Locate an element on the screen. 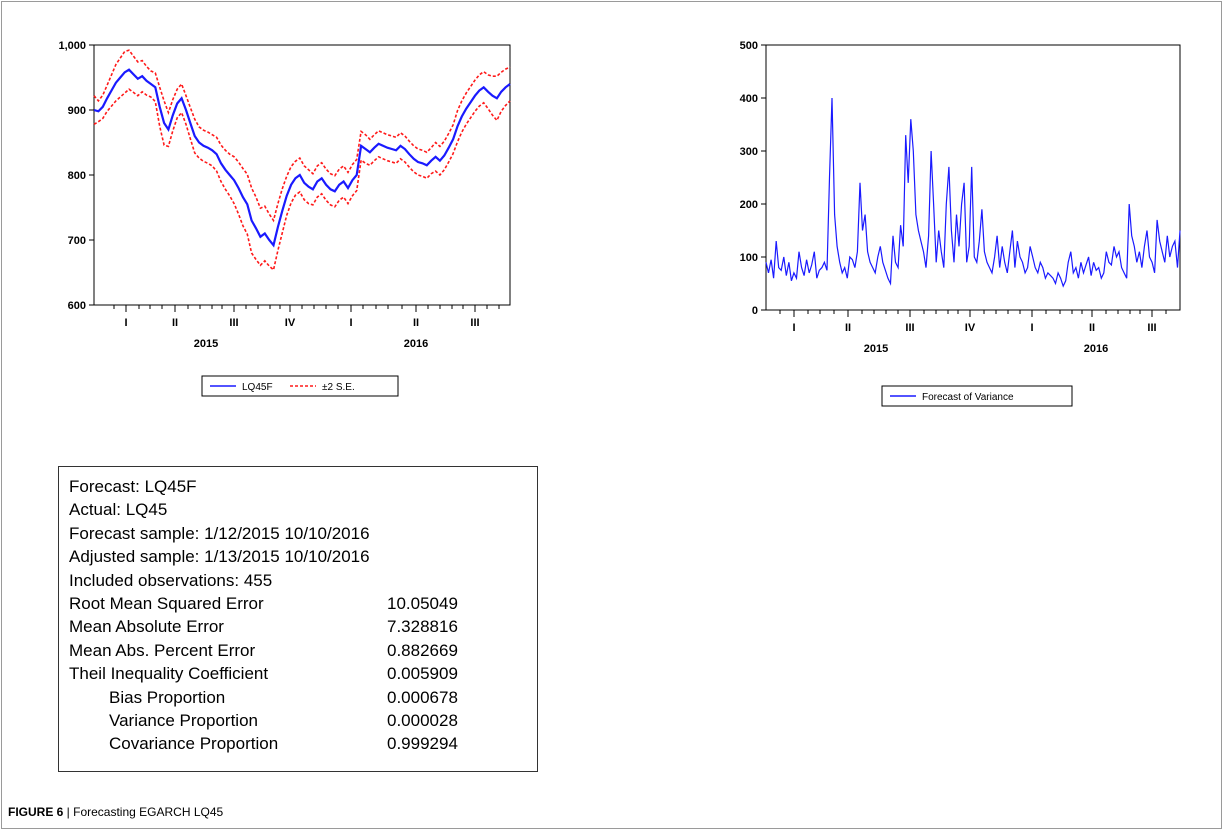  stats-value: 0.005909 is located at coordinates (422, 674).